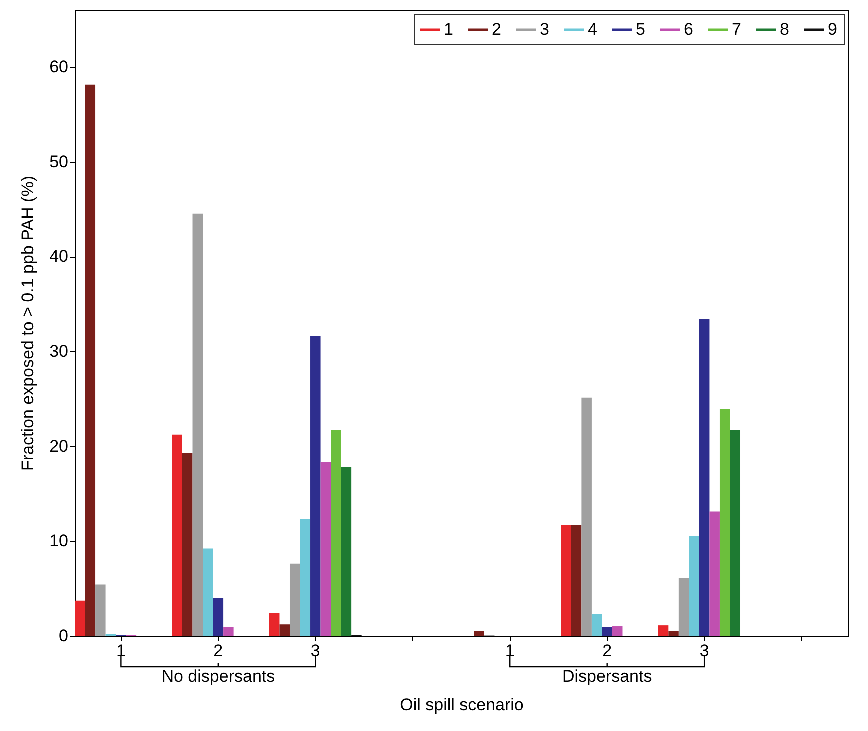  What do you see at coordinates (28, 323) in the screenshot?
I see `y-axis-title: Fraction exposed to > 0.1 ppb PAH (%)` at bounding box center [28, 323].